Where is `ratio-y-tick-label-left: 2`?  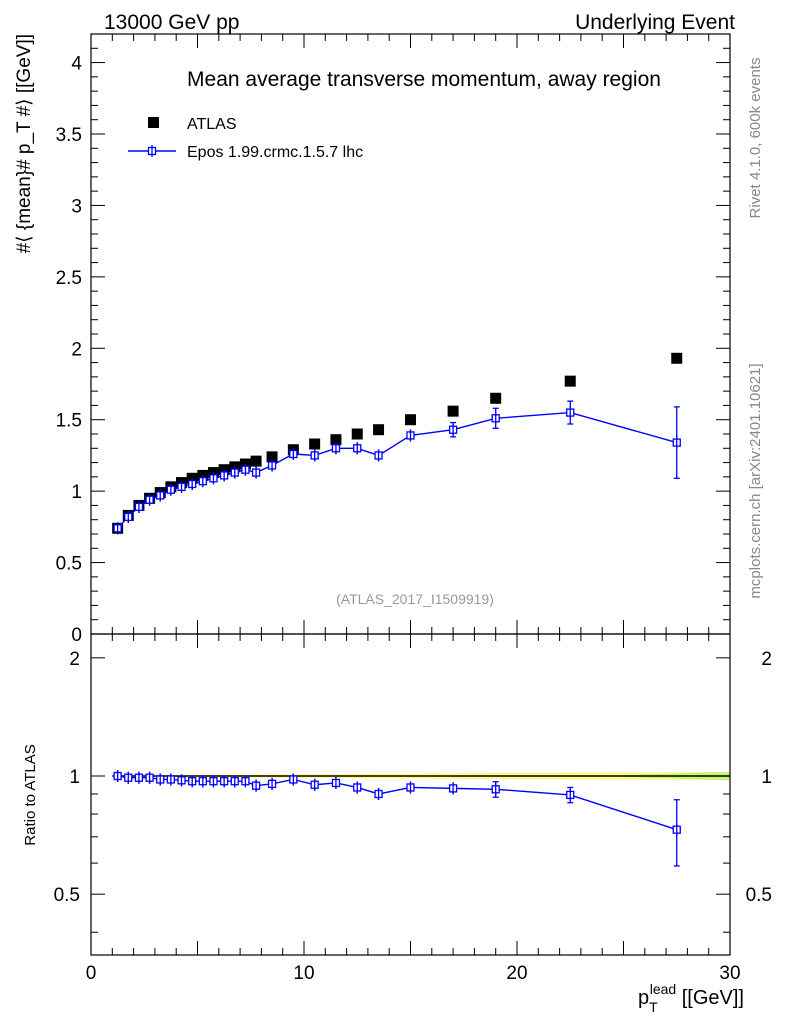 ratio-y-tick-label-left: 2 is located at coordinates (74, 659).